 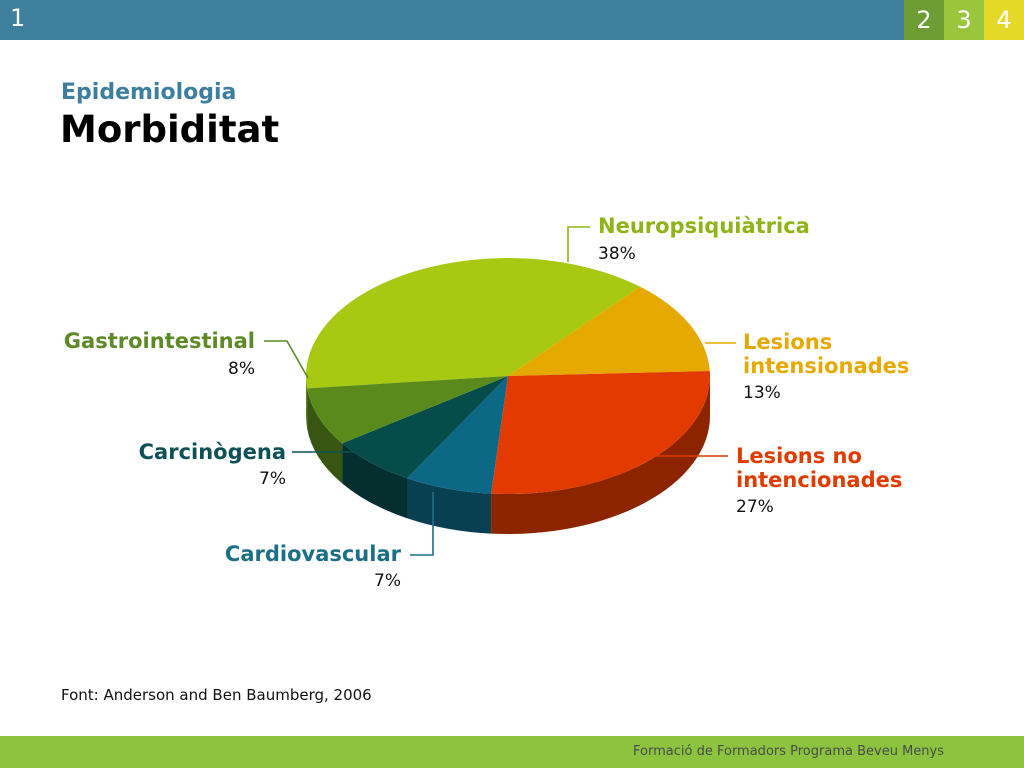 What do you see at coordinates (964, 20) in the screenshot?
I see `slide-tab-3: 3` at bounding box center [964, 20].